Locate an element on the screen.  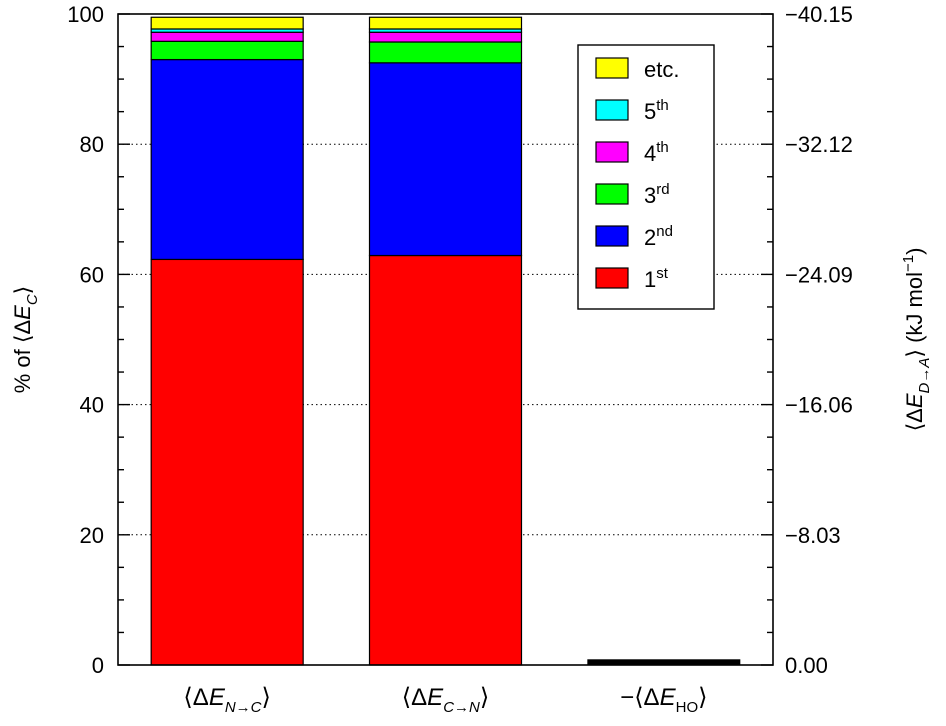
y-left-tick-label: 100 is located at coordinates (85, 14).